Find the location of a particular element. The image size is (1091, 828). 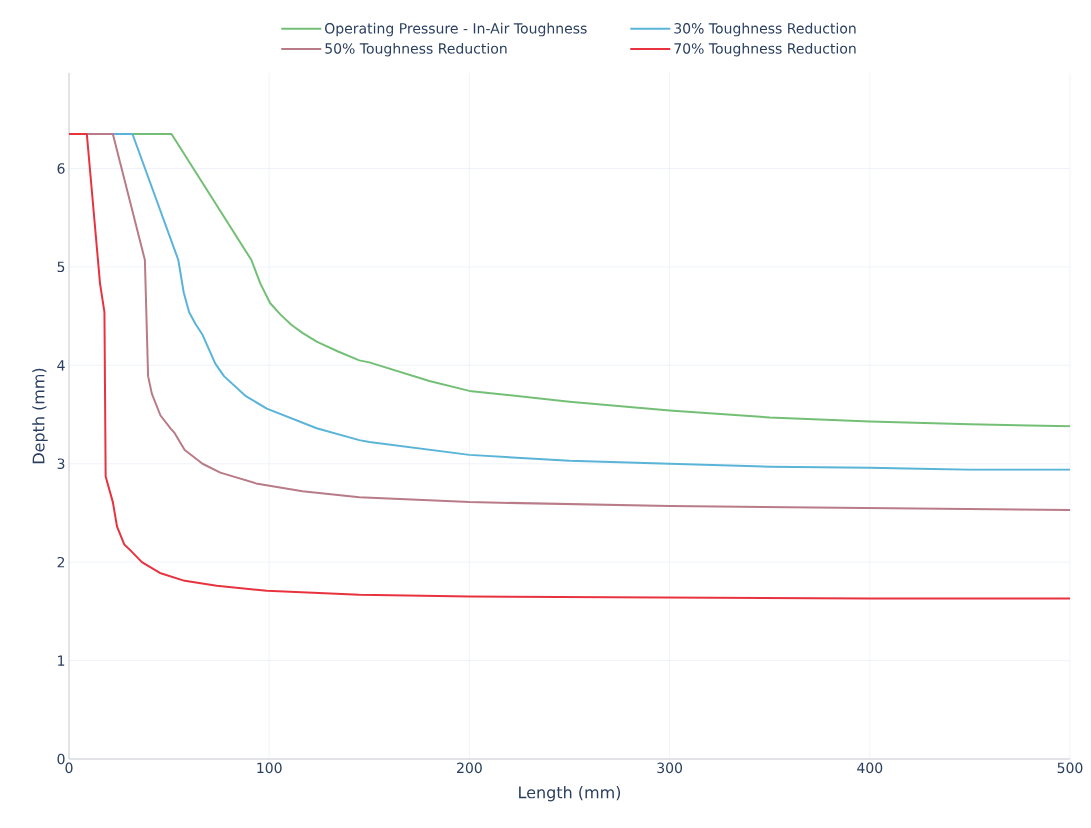

x-tick-label: 400 is located at coordinates (870, 768).